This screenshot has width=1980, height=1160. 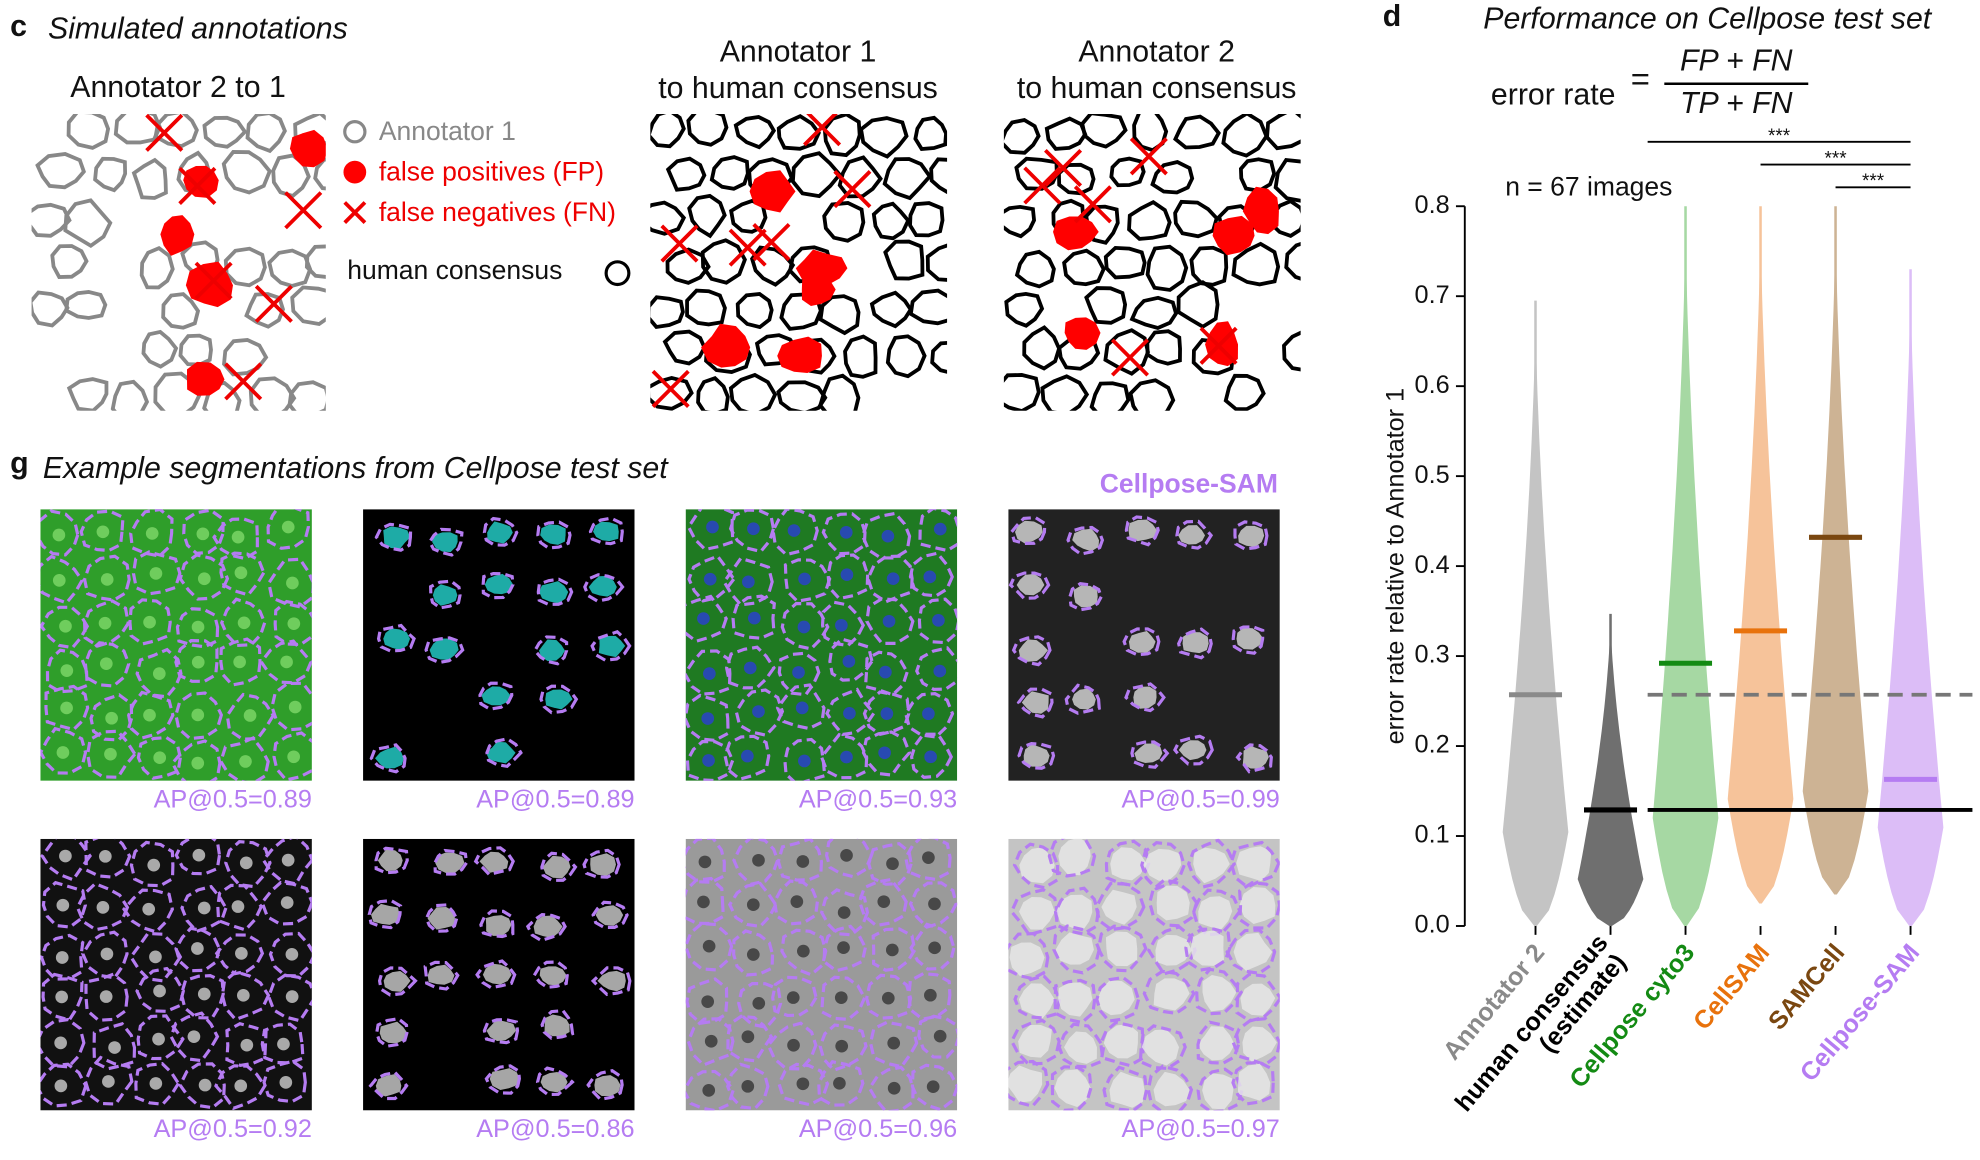 What do you see at coordinates (1152, 262) in the screenshot?
I see `annotation-image` at bounding box center [1152, 262].